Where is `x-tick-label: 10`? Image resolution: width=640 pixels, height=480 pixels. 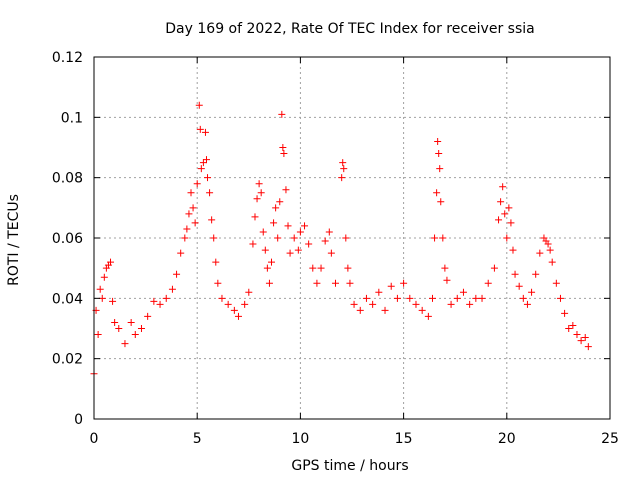 x-tick-label: 10 is located at coordinates (300, 439).